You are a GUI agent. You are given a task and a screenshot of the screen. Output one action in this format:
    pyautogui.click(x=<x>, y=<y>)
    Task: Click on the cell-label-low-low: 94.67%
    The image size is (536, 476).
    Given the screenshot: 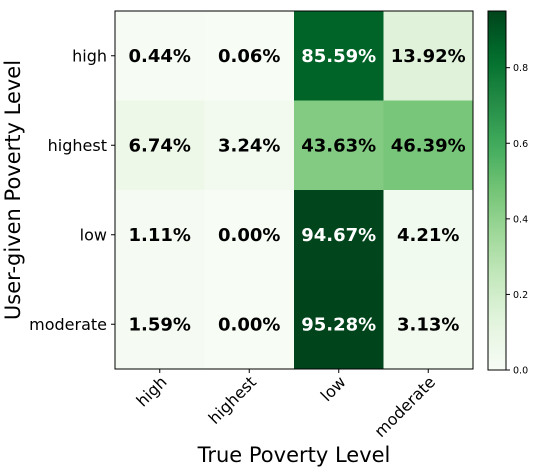 What is the action you would take?
    pyautogui.click(x=338, y=235)
    